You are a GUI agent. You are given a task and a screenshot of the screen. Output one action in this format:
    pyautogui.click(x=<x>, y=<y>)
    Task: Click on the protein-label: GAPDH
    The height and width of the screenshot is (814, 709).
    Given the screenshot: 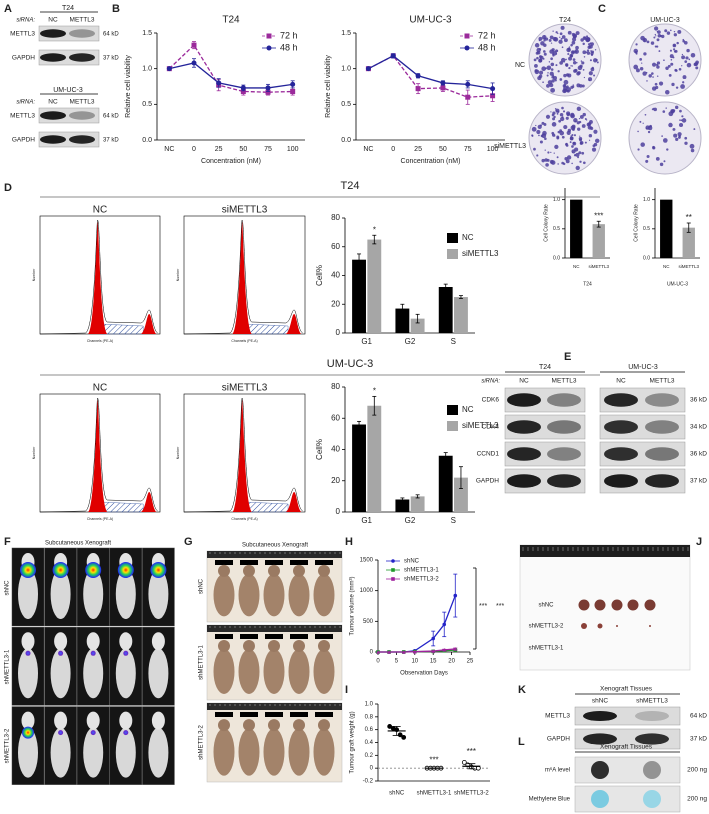 What is the action you would take?
    pyautogui.click(x=23, y=58)
    